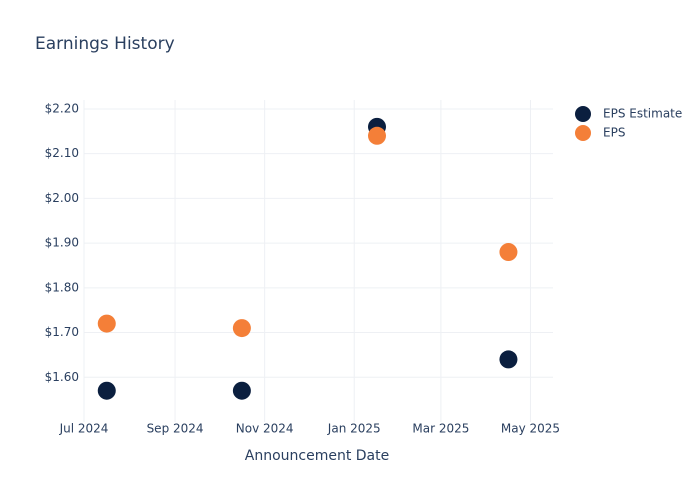 The image size is (700, 500). I want to click on y-tick-label: $2.00, so click(62, 198).